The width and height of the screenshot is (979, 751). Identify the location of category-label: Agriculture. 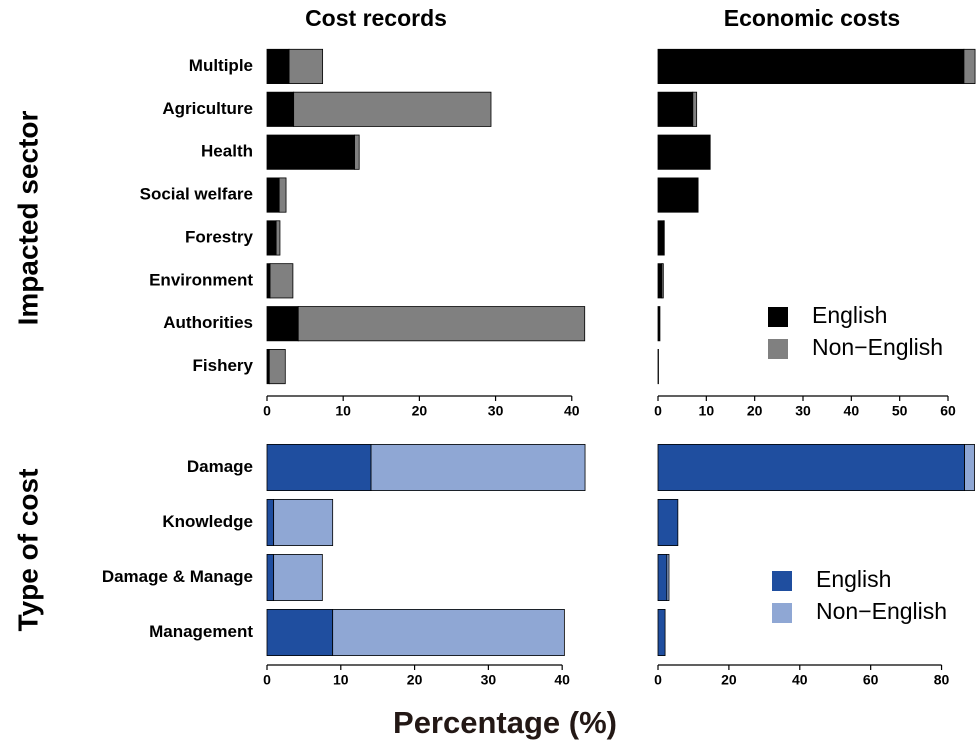
(207, 108).